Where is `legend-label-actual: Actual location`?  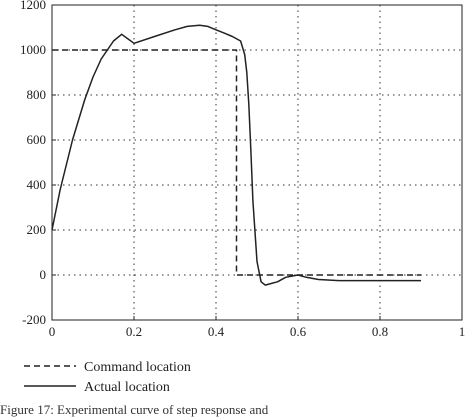 legend-label-actual: Actual location is located at coordinates (127, 387).